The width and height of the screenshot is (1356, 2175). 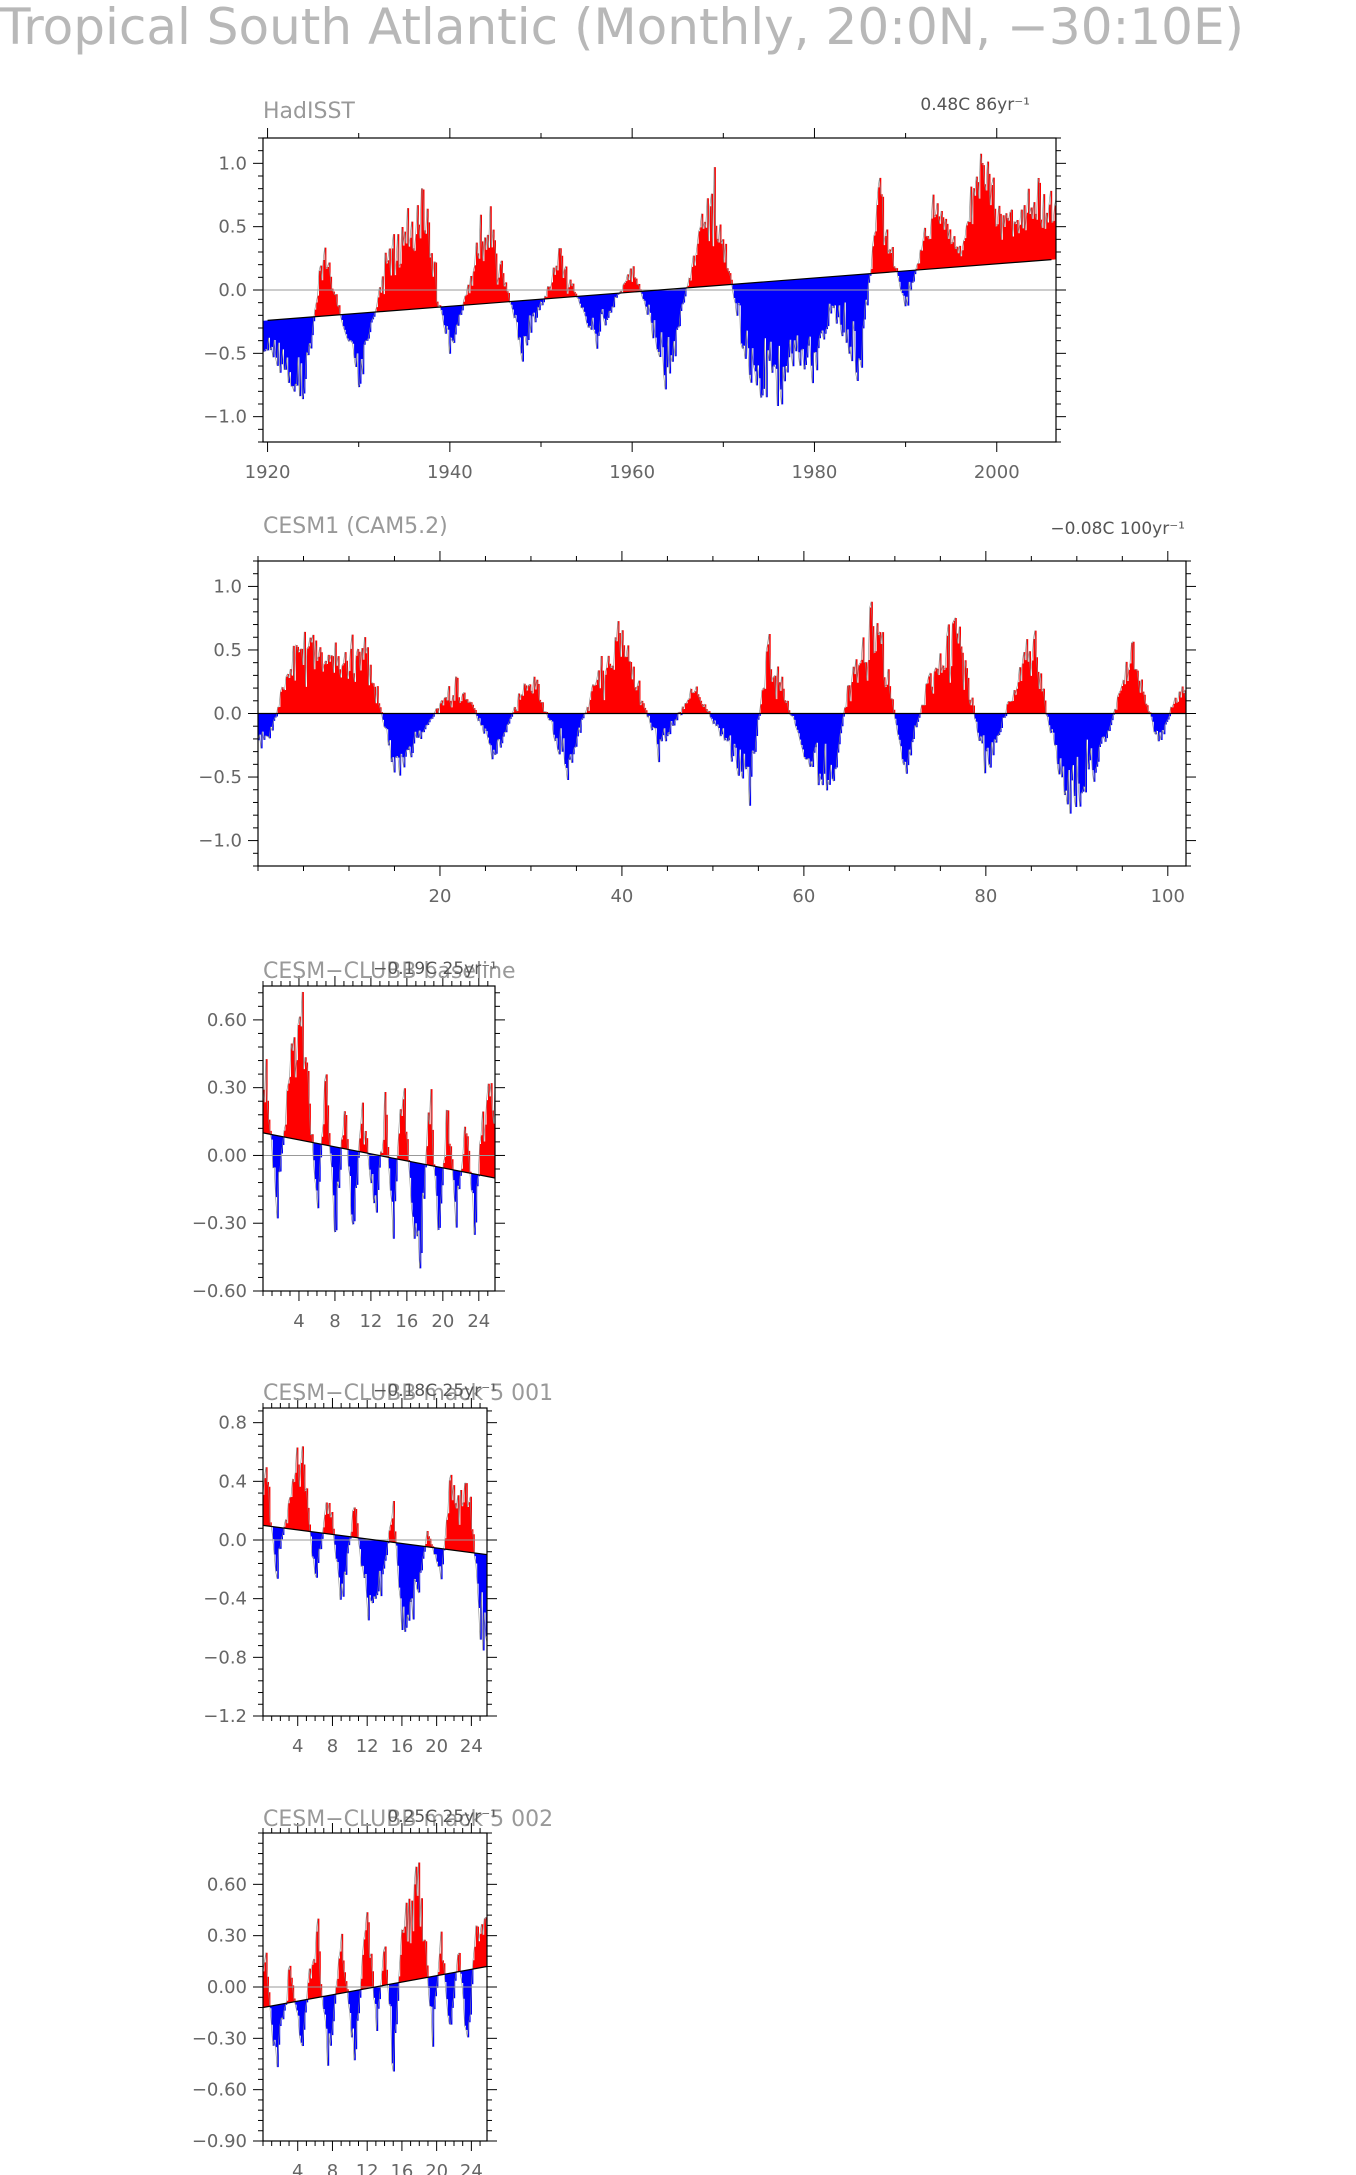 I want to click on trend-label: −0.08C 100yr⁻¹, so click(x=1117, y=529).